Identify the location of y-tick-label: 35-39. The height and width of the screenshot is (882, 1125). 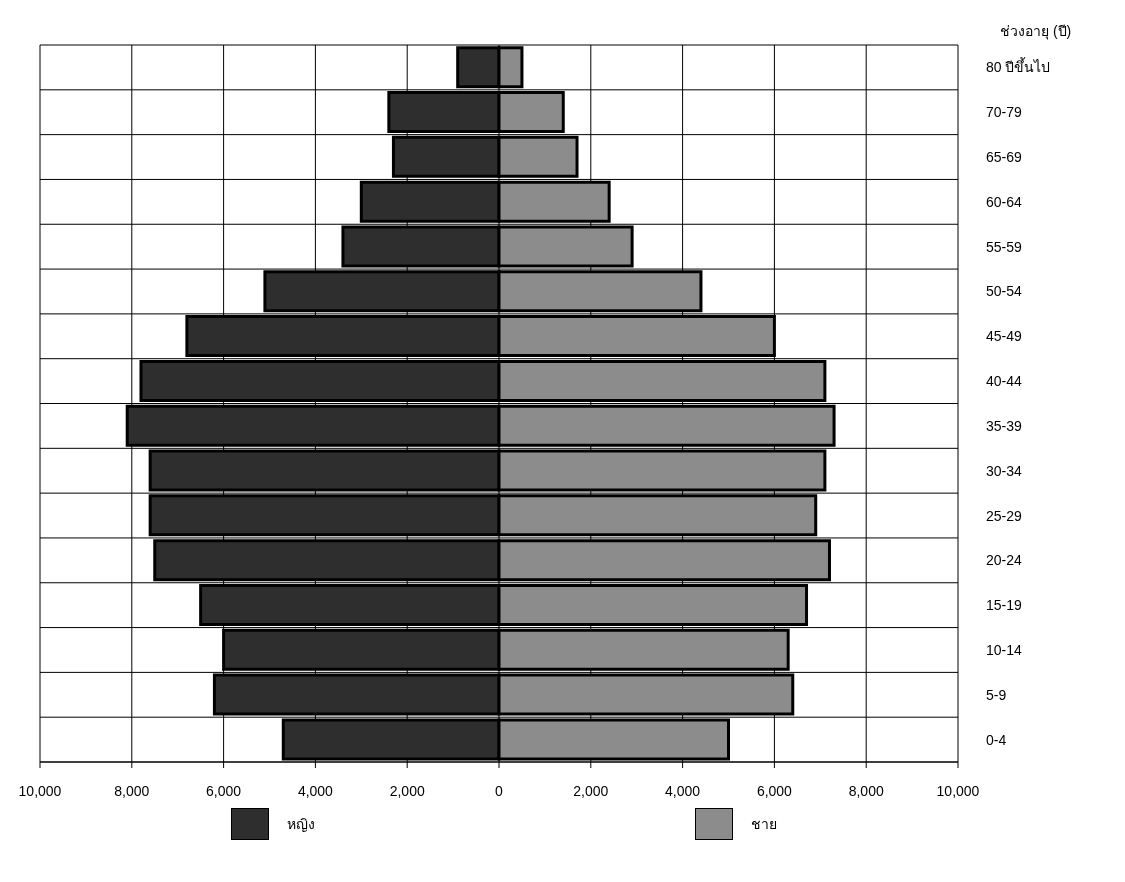
(1004, 425).